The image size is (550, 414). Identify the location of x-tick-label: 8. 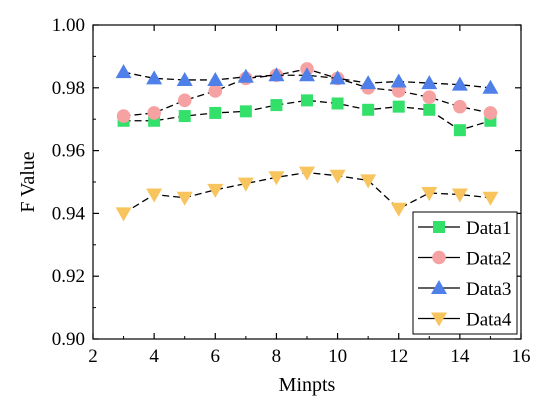
(277, 356).